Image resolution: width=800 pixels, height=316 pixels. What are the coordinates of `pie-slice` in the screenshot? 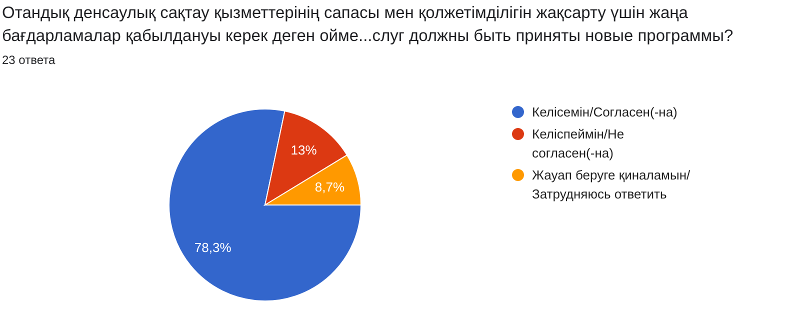 It's located at (265, 205).